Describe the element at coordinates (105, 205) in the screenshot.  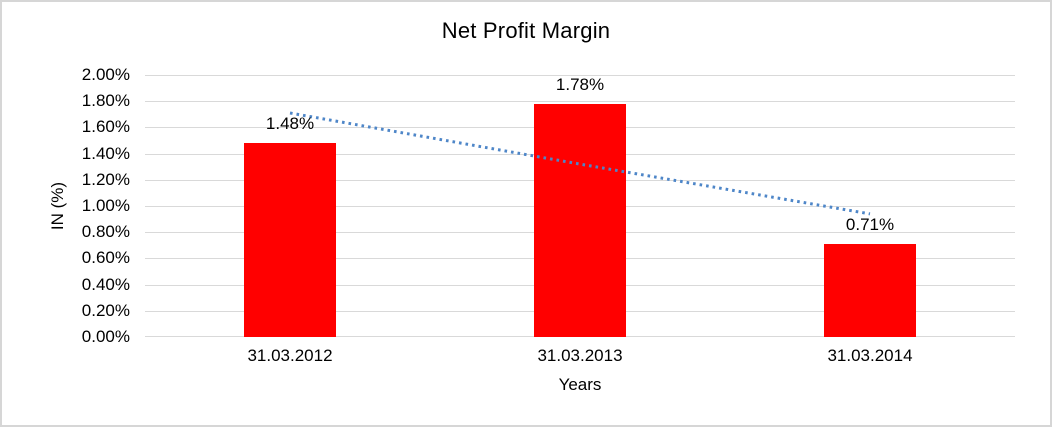
I see `y-tick-label: 1.00%` at that location.